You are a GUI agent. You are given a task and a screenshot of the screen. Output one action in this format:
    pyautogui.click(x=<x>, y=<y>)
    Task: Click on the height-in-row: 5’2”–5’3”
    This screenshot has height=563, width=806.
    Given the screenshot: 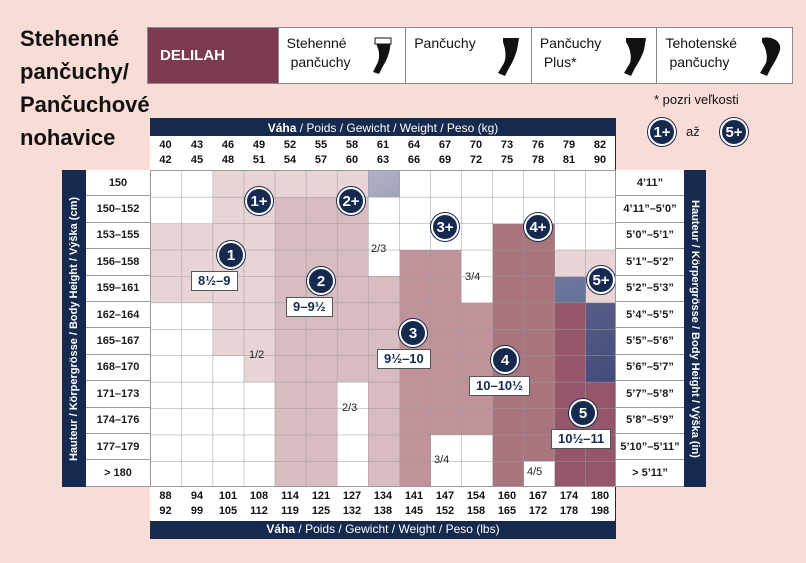 What is the action you would take?
    pyautogui.click(x=650, y=288)
    